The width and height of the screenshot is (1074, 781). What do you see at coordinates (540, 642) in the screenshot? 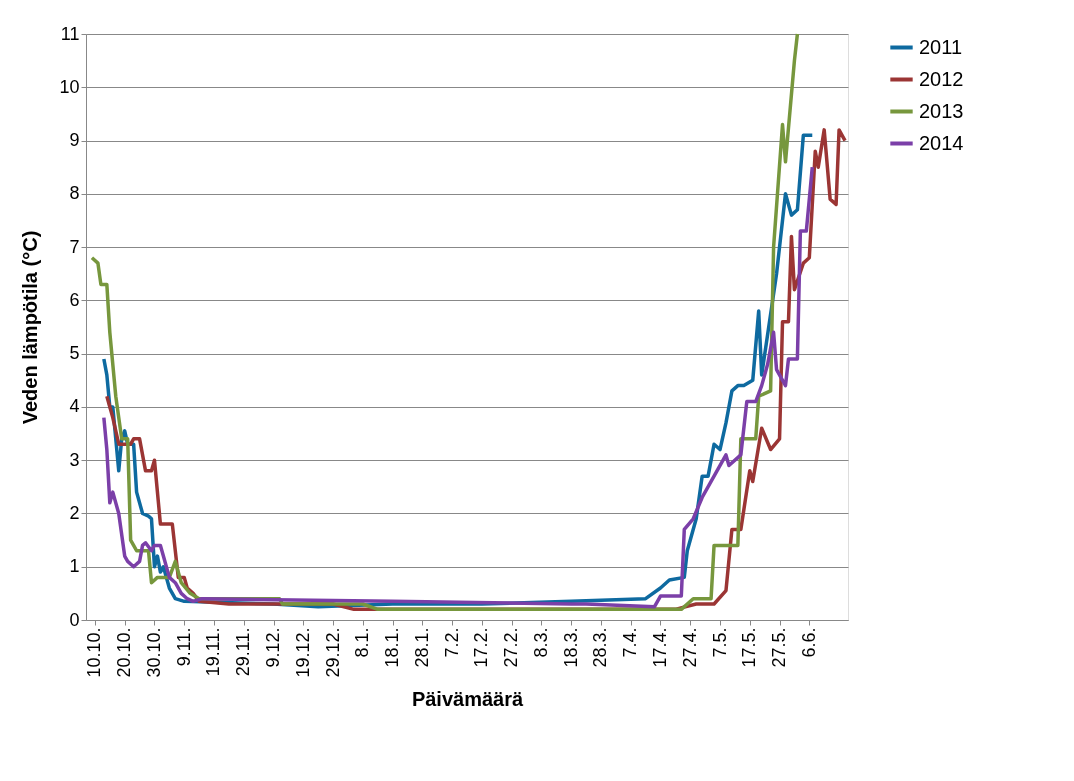
I see `x-tick-label: 8.3.` at bounding box center [540, 642].